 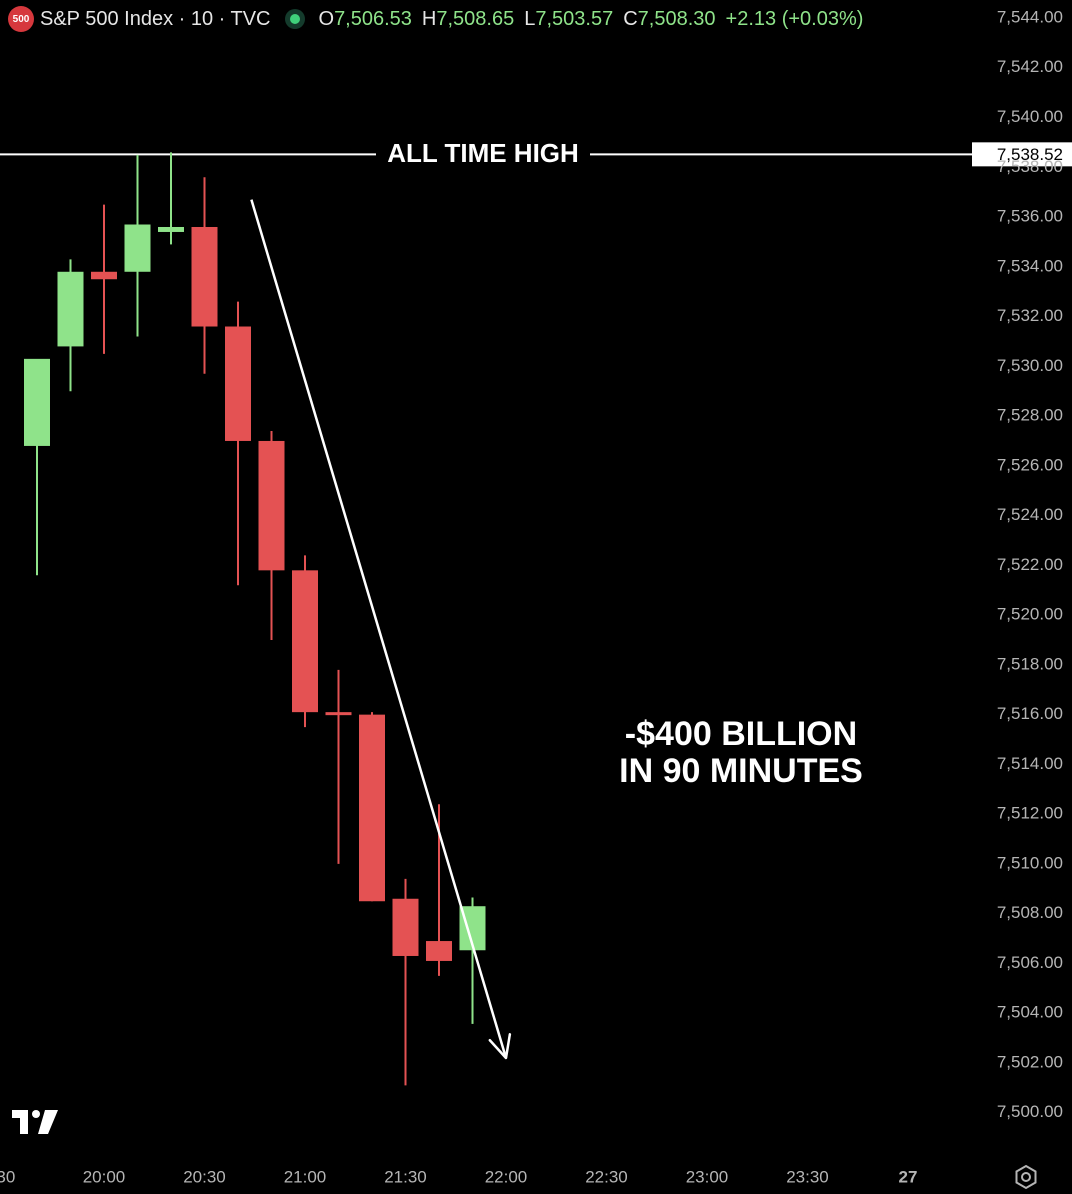 I want to click on y-tick-label: 7,516.00, so click(x=1030, y=713).